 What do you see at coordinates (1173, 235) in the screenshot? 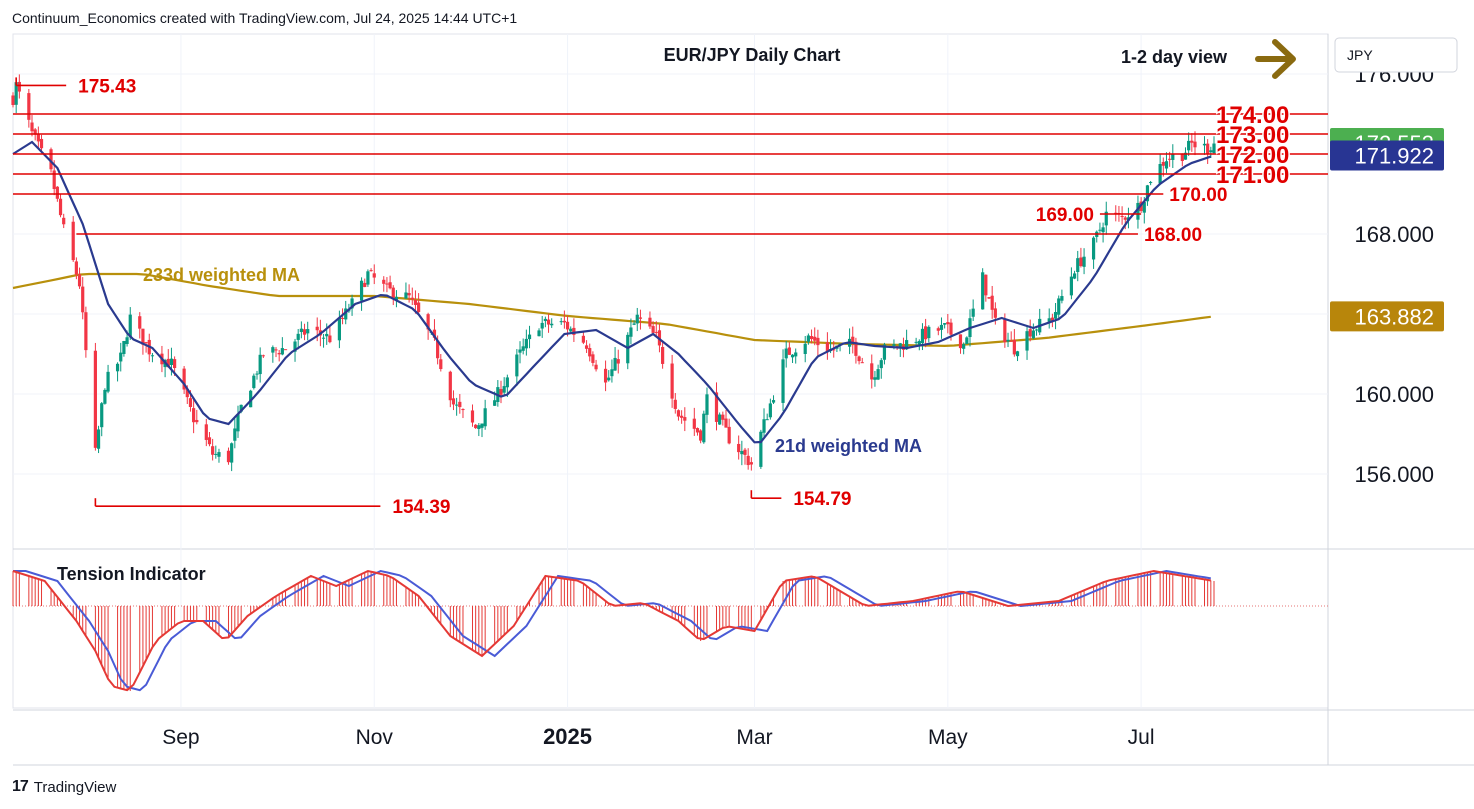
I see `support-label: 168.00` at bounding box center [1173, 235].